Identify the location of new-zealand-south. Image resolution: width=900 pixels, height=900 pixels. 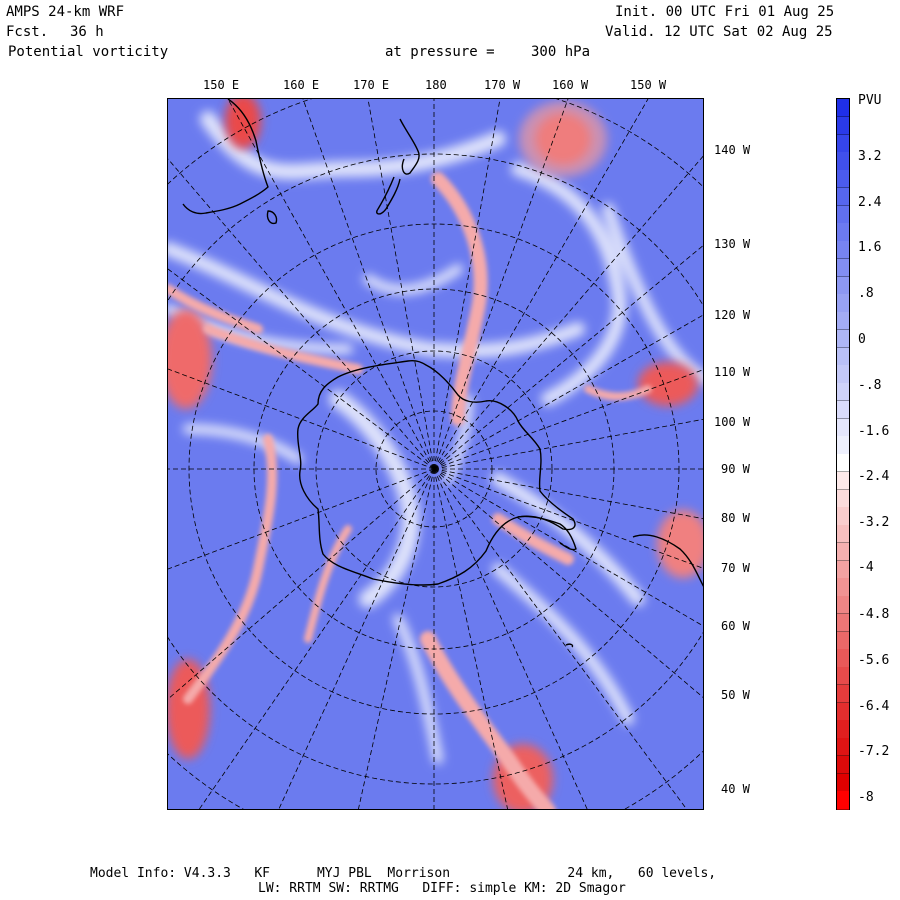
(388, 195).